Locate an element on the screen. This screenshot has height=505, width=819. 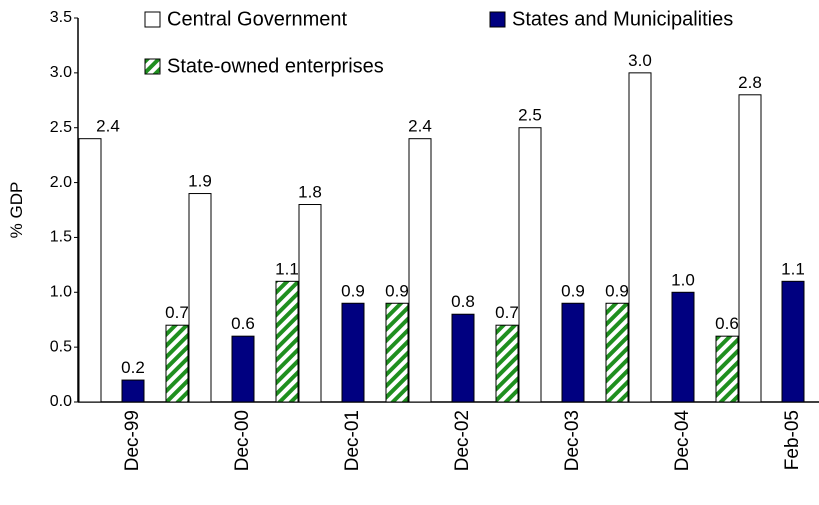
value-label: 3.0 is located at coordinates (640, 60).